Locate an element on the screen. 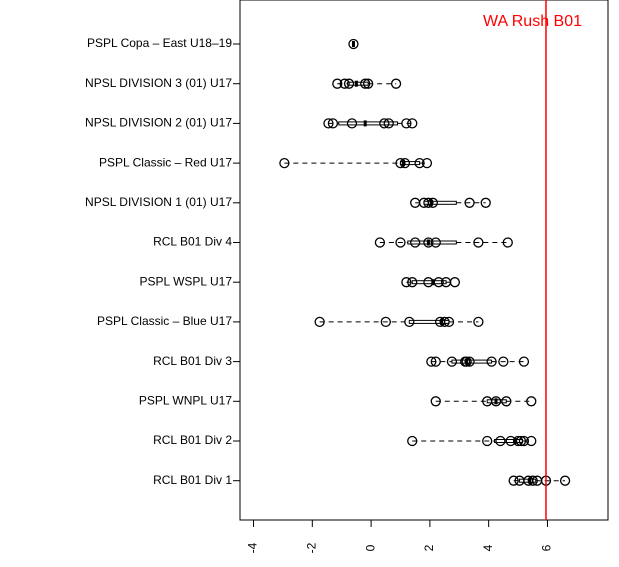  y-tick-label: PSPL Classic – Red U17 is located at coordinates (165, 162).